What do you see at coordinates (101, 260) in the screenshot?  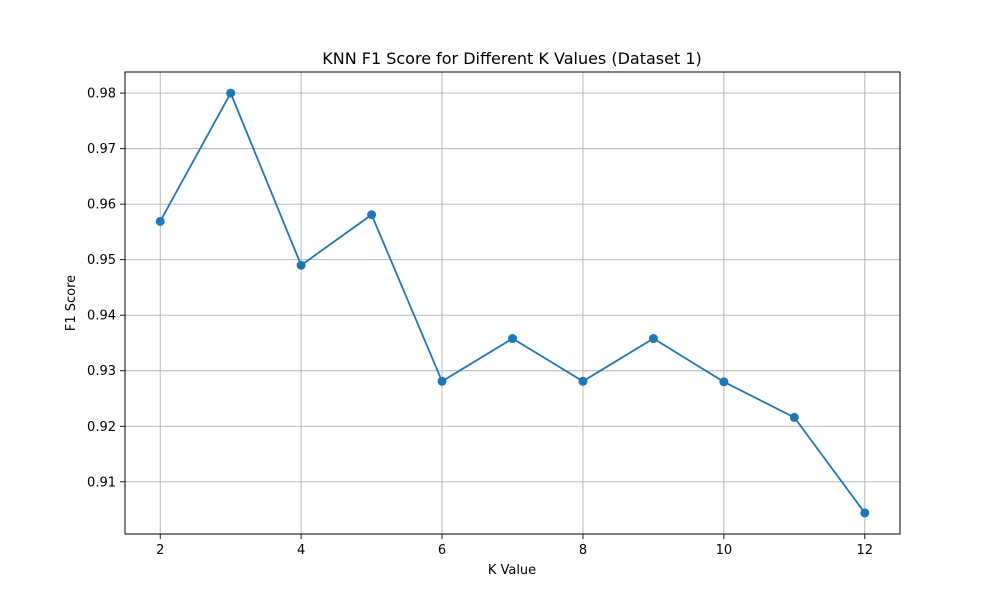 I see `y-tick-label: 0.95` at bounding box center [101, 260].